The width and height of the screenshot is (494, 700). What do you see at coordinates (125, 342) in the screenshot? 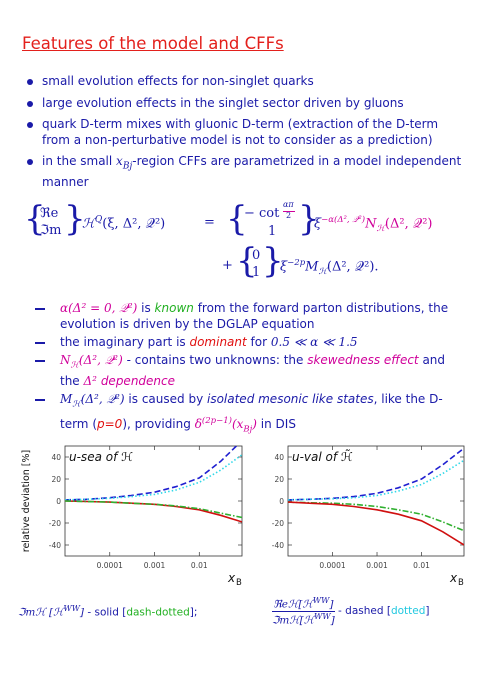
I see `text: the imaginary part is` at bounding box center [125, 342].